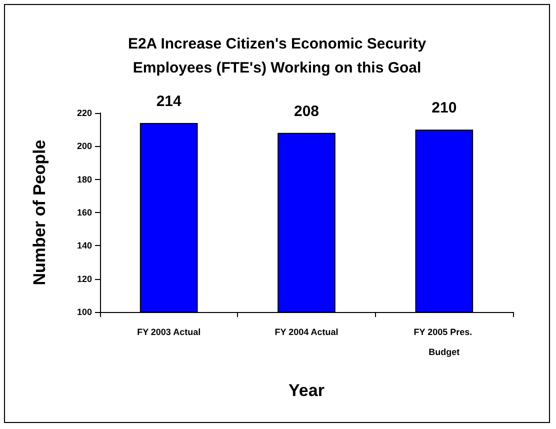 The width and height of the screenshot is (556, 429). What do you see at coordinates (84, 113) in the screenshot?
I see `y-tick-label: 220` at bounding box center [84, 113].